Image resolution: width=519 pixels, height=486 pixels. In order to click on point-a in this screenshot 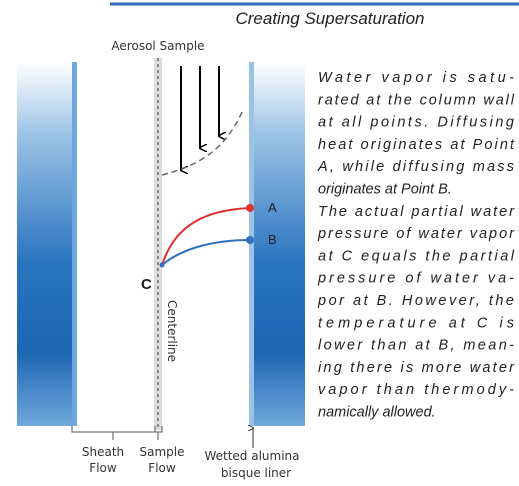, I will do `click(250, 208)`.